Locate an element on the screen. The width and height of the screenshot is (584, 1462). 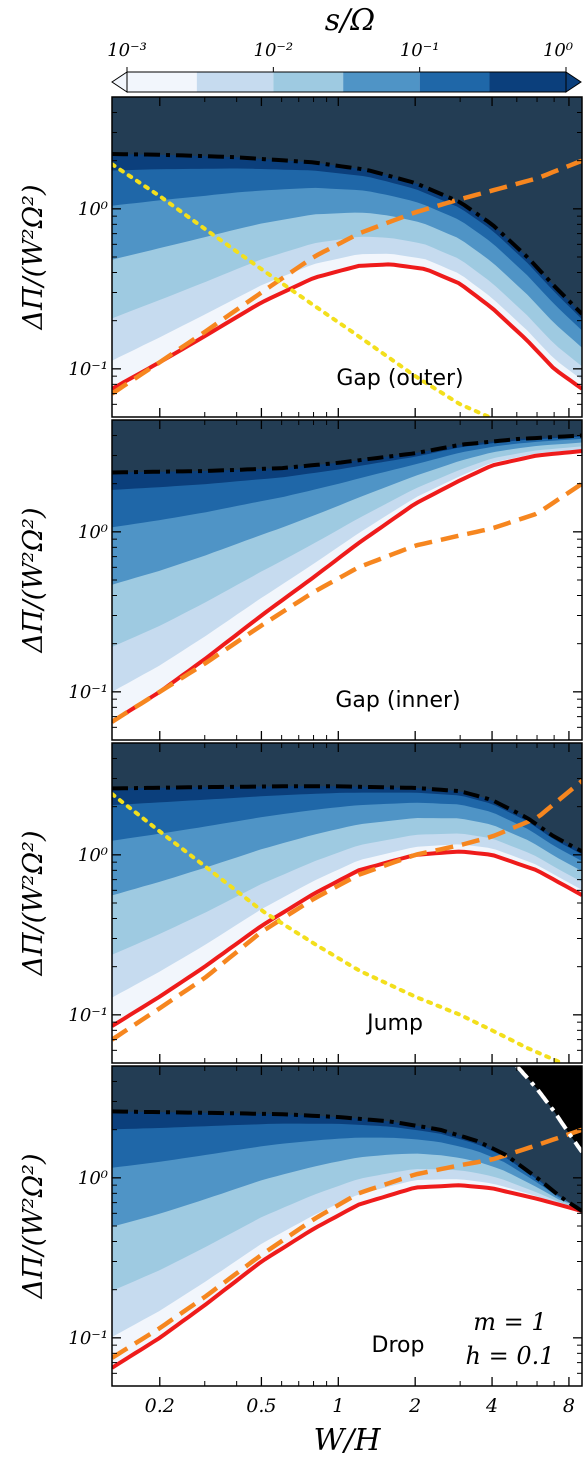
x-tick-label: 4 is located at coordinates (491, 1406).